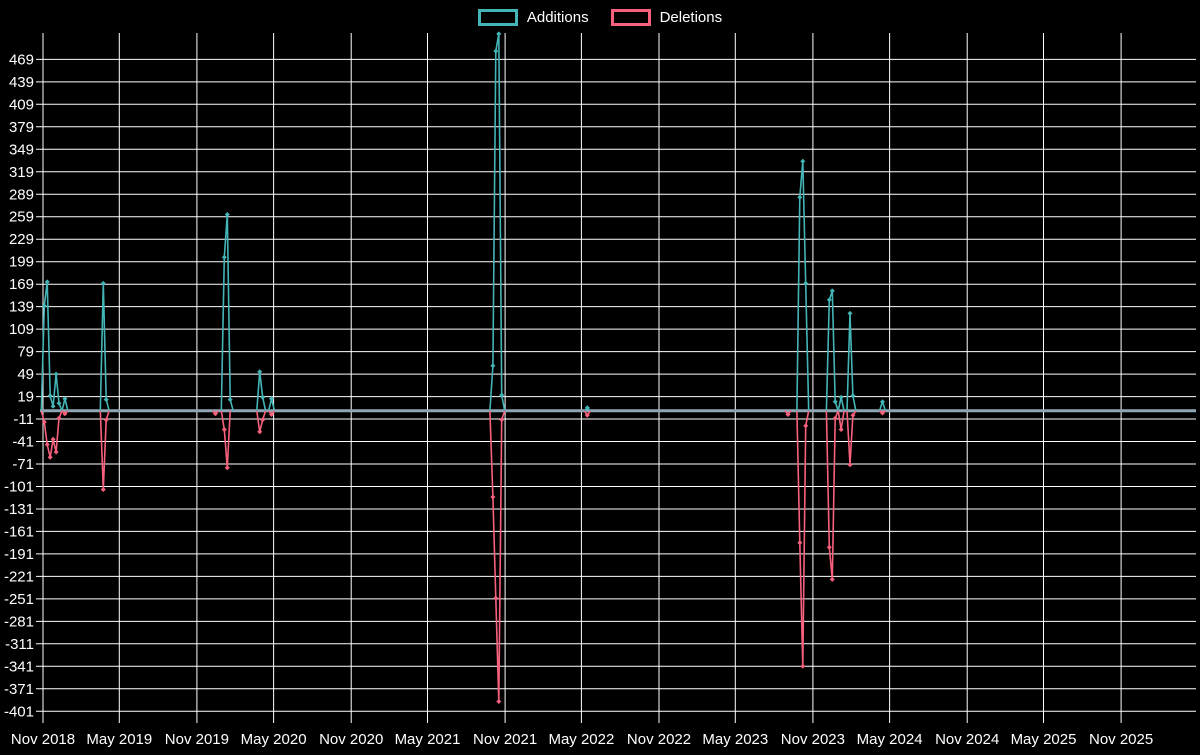  What do you see at coordinates (274, 739) in the screenshot?
I see `svg-text: May 2020` at bounding box center [274, 739].